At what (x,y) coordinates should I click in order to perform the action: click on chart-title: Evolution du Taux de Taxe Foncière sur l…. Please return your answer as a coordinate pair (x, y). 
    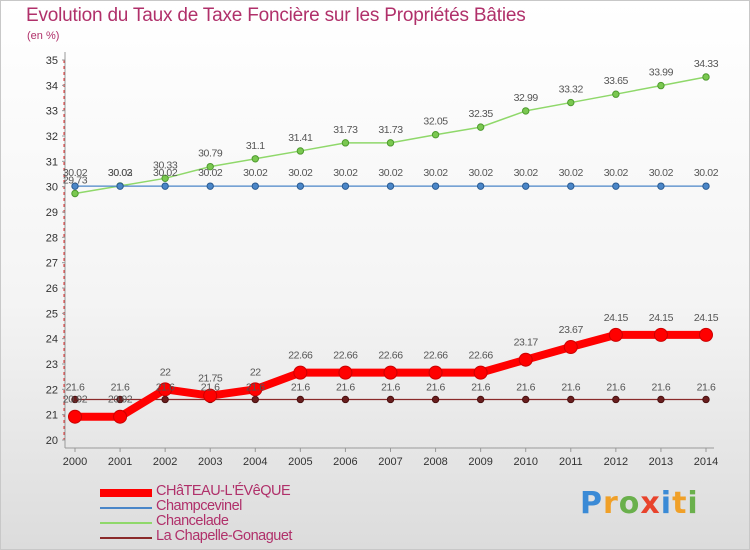
    Looking at the image, I should click on (276, 15).